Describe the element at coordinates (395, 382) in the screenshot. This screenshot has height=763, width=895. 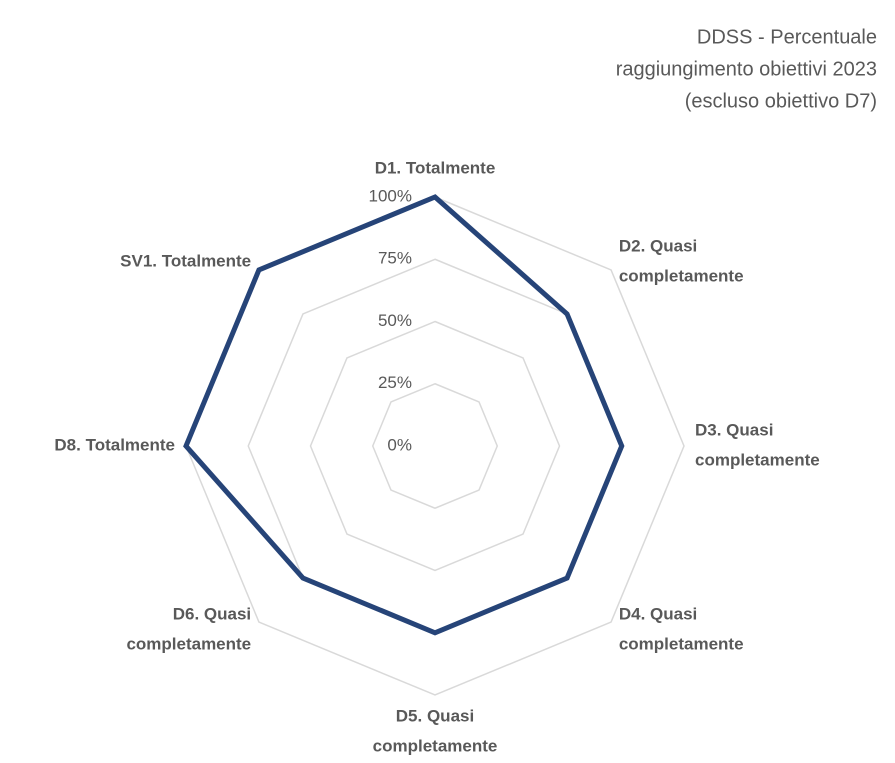
I see `tick-label: 25%` at that location.